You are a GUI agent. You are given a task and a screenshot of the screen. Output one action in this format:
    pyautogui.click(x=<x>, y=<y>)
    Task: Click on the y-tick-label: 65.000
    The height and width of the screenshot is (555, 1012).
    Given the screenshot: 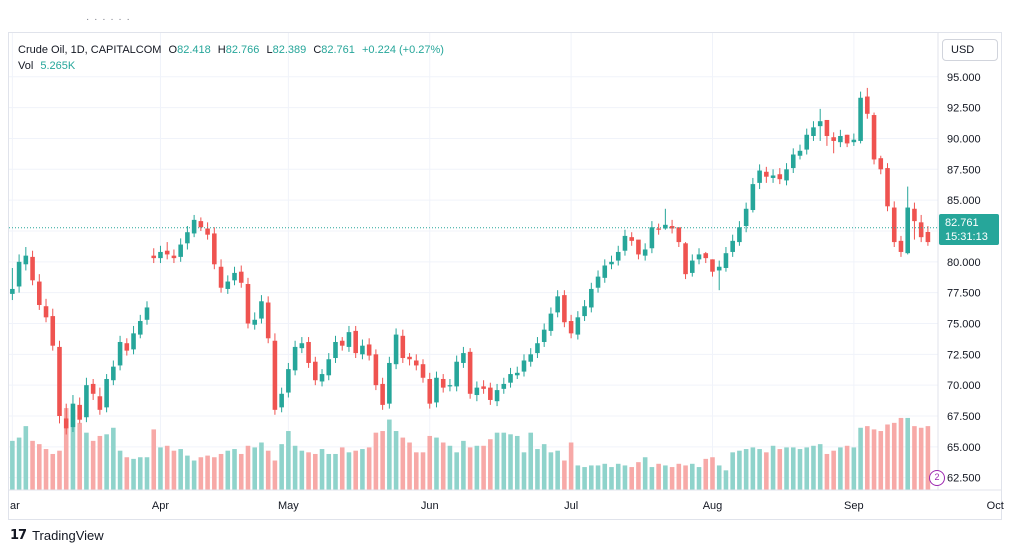 What is the action you would take?
    pyautogui.click(x=964, y=448)
    